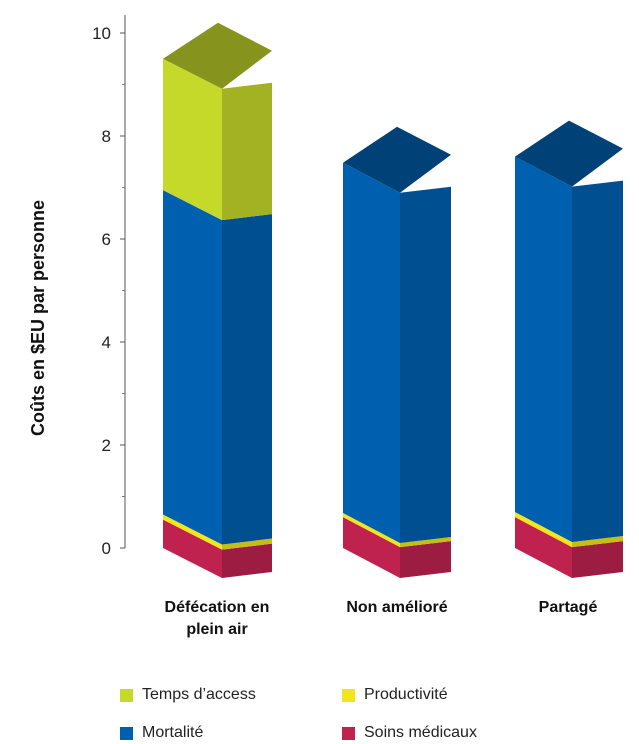 The height and width of the screenshot is (744, 639). I want to click on category-label: Partagé, so click(568, 607).